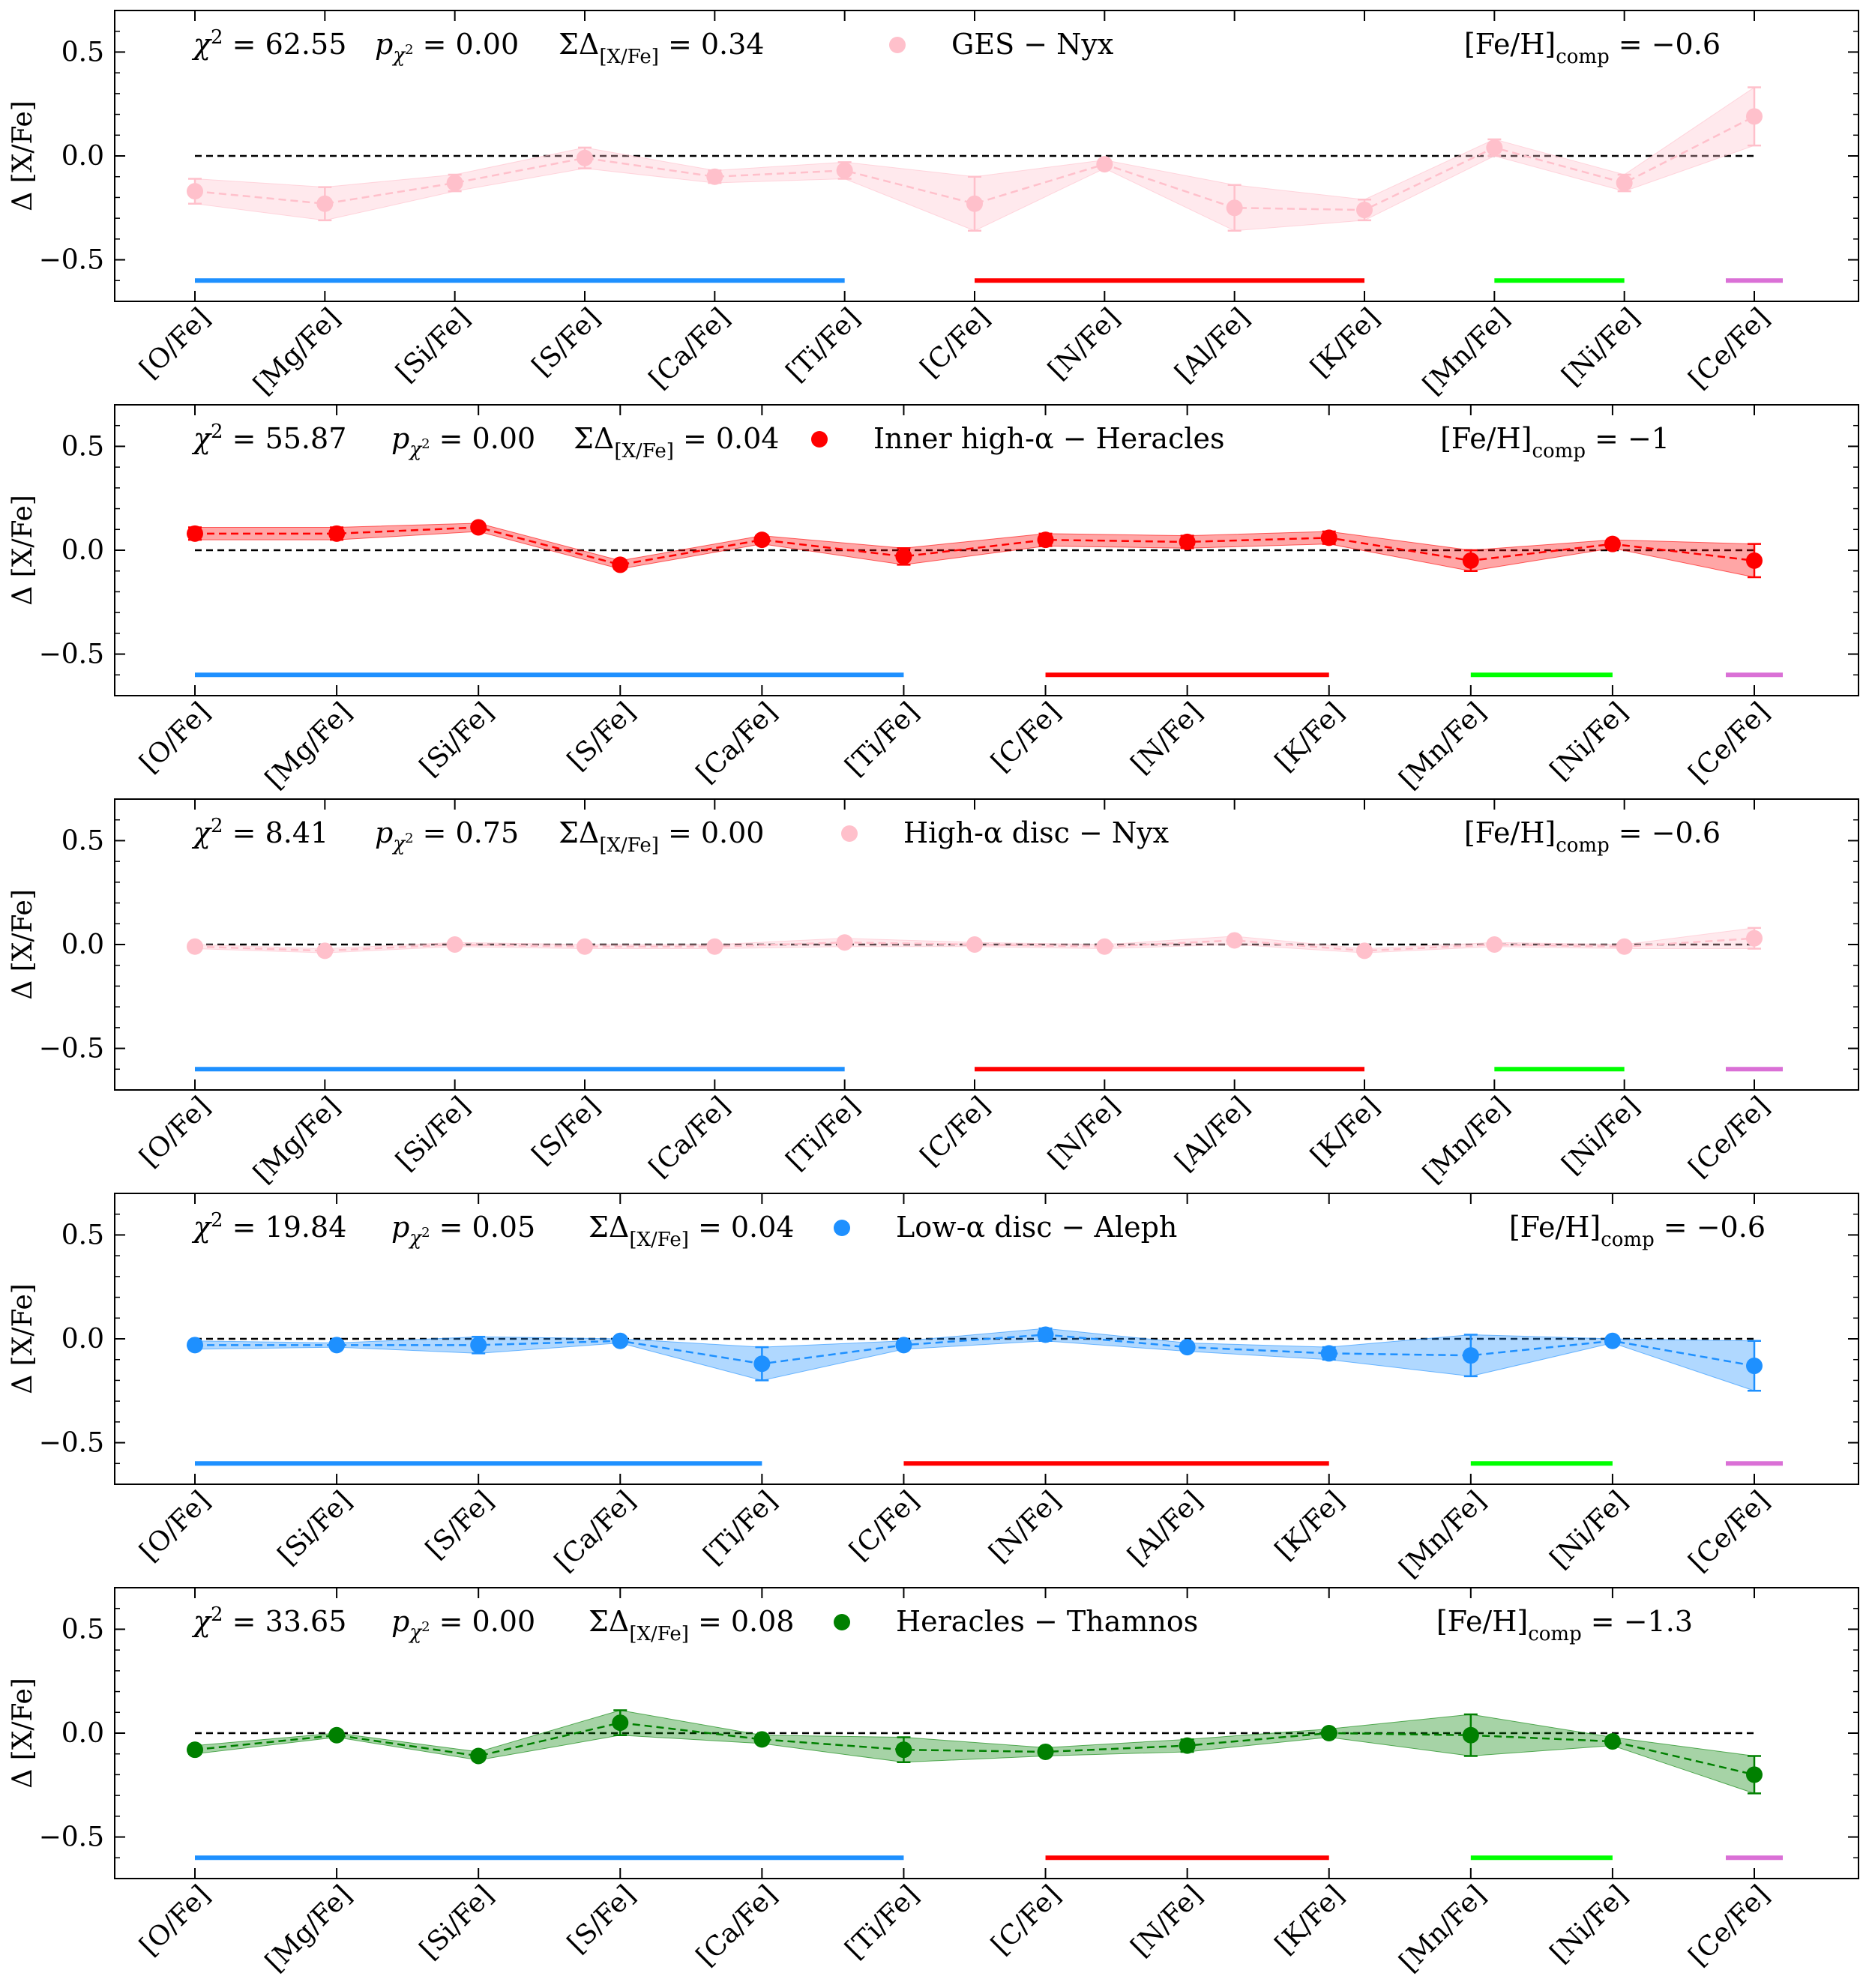 The height and width of the screenshot is (1988, 1869). I want to click on legend-label: GES − Nyx, so click(1032, 44).